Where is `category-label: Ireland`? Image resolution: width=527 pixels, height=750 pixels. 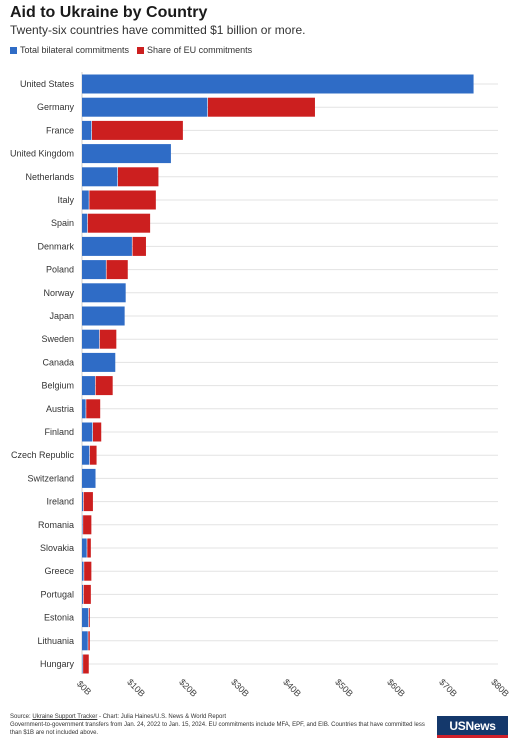 category-label: Ireland is located at coordinates (60, 502).